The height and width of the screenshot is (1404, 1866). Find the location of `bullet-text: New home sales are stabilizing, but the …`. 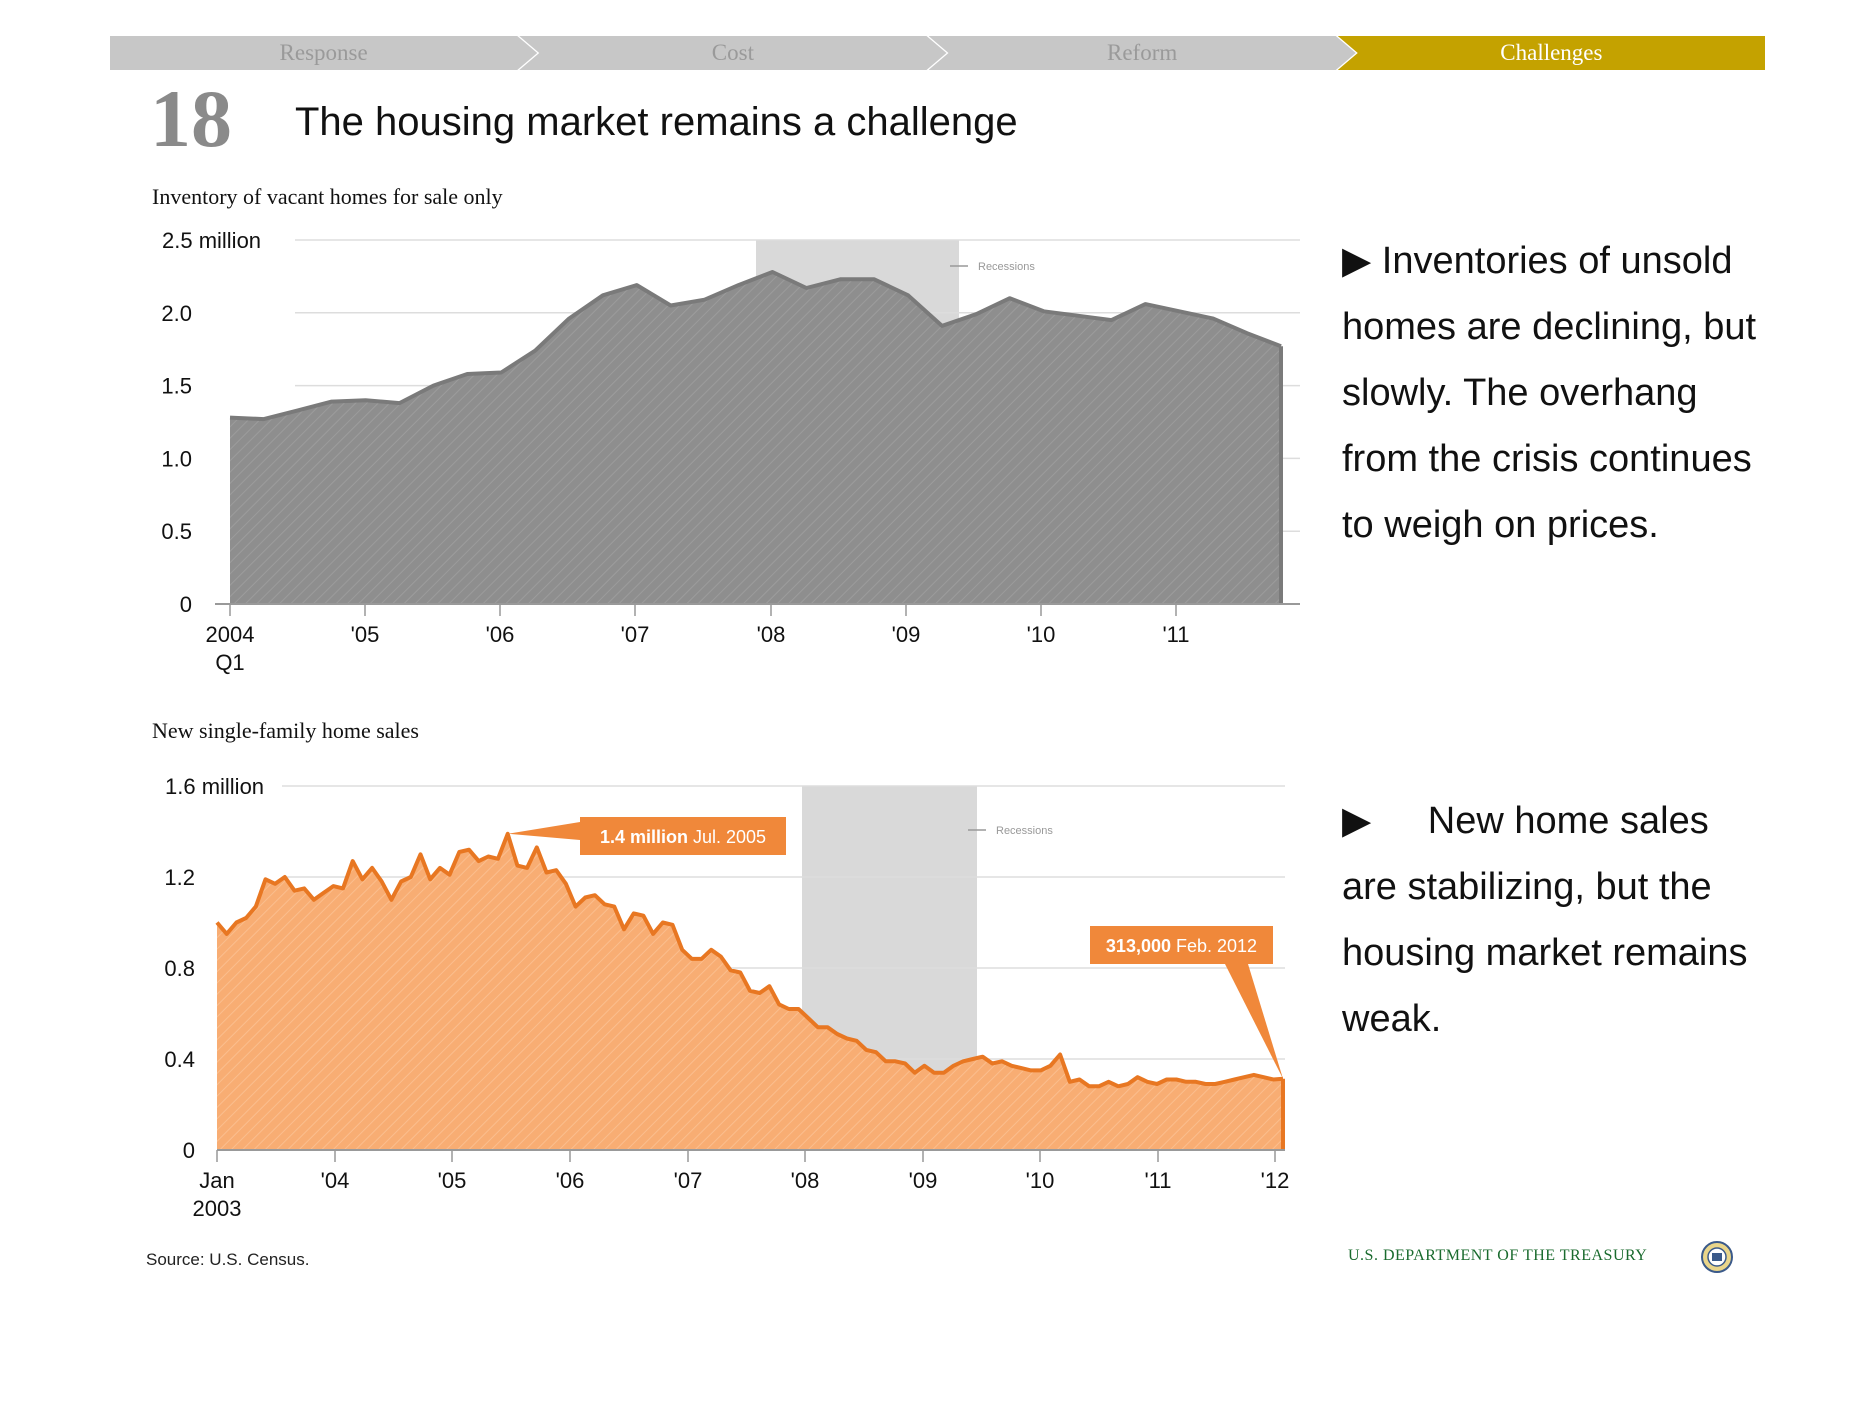

bullet-text: New home sales are stabilizing, but the … is located at coordinates (1545, 920).